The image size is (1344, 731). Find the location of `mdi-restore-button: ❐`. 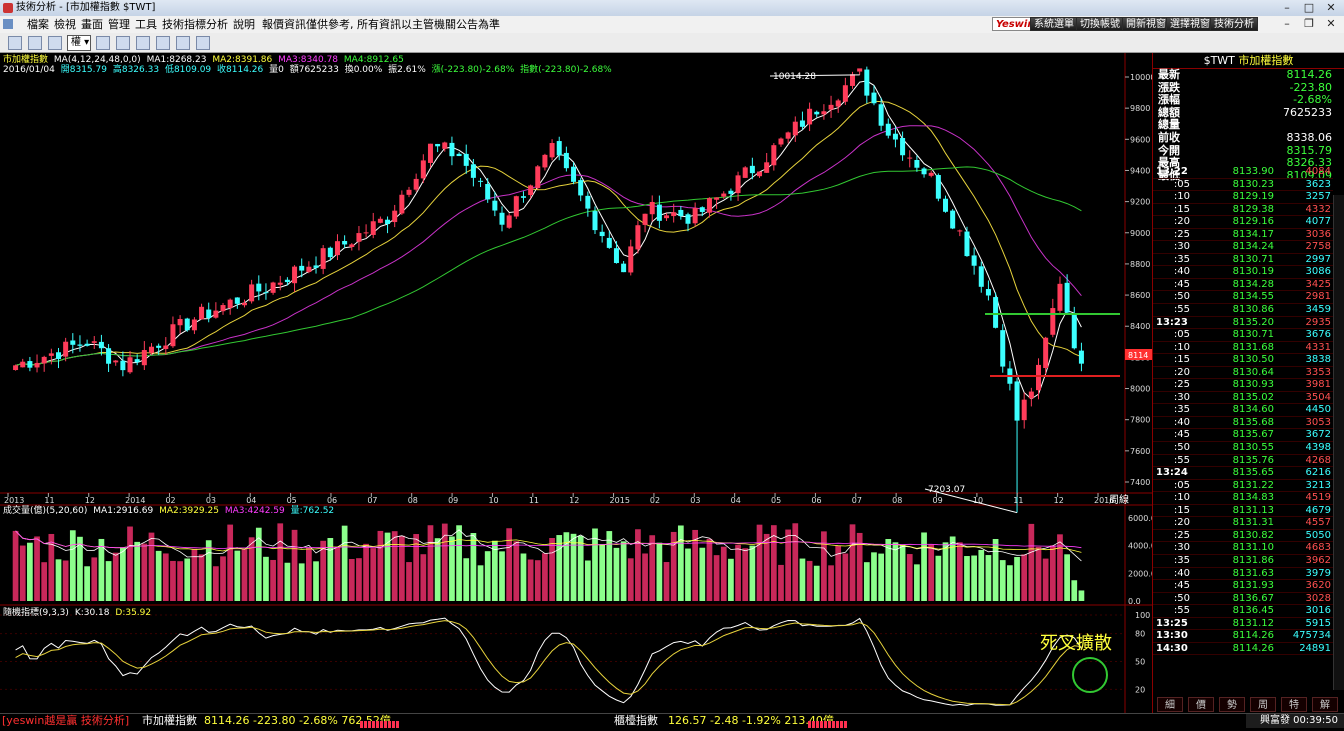

mdi-restore-button: ❐ is located at coordinates (1309, 23).